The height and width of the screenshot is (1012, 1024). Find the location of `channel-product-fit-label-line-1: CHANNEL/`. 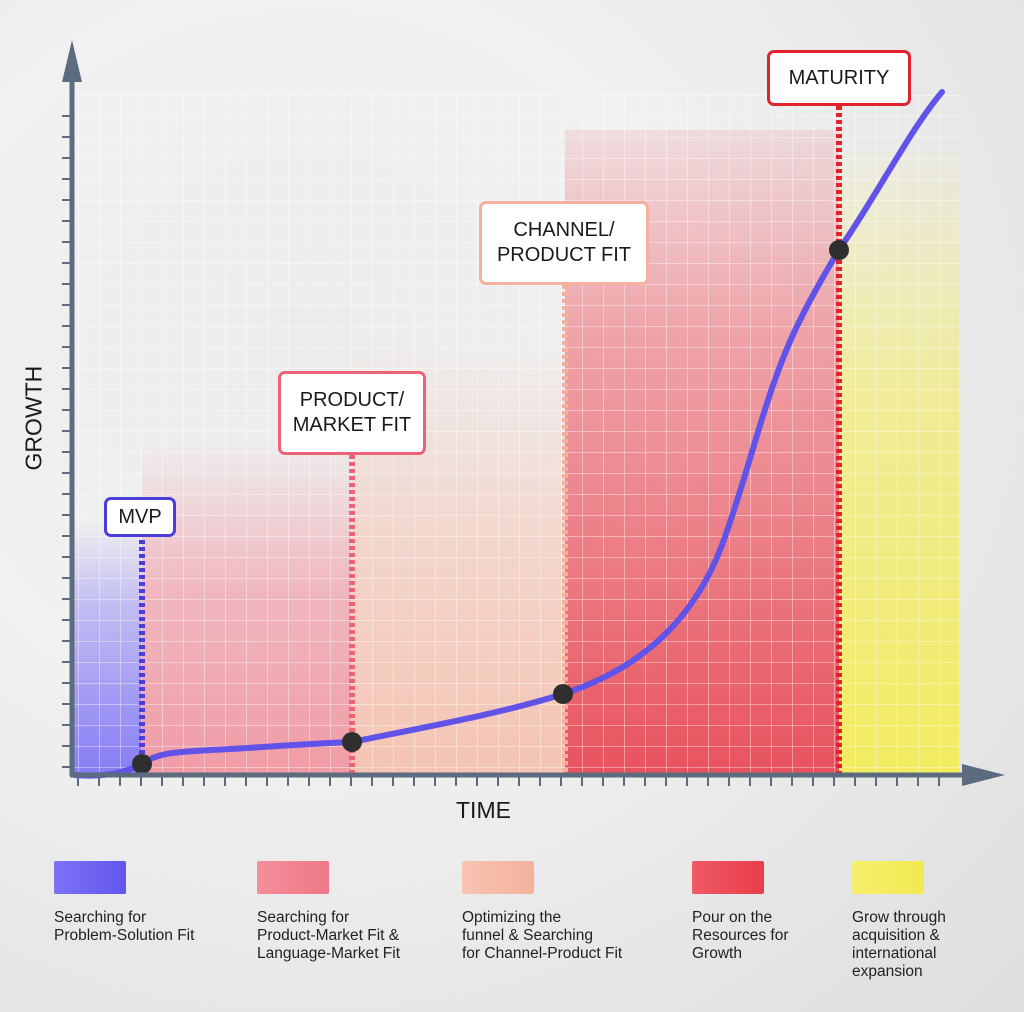

channel-product-fit-label-line-1: CHANNEL/ is located at coordinates (564, 230).